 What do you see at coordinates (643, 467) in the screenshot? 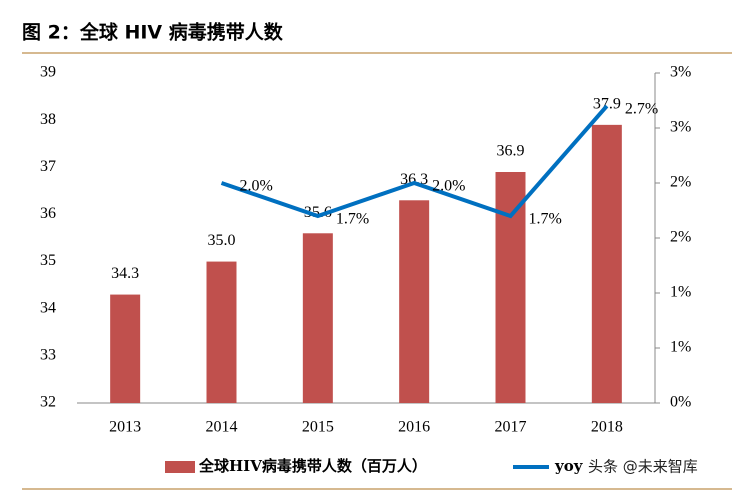
I see `watermark: 头条 @未来智库` at bounding box center [643, 467].